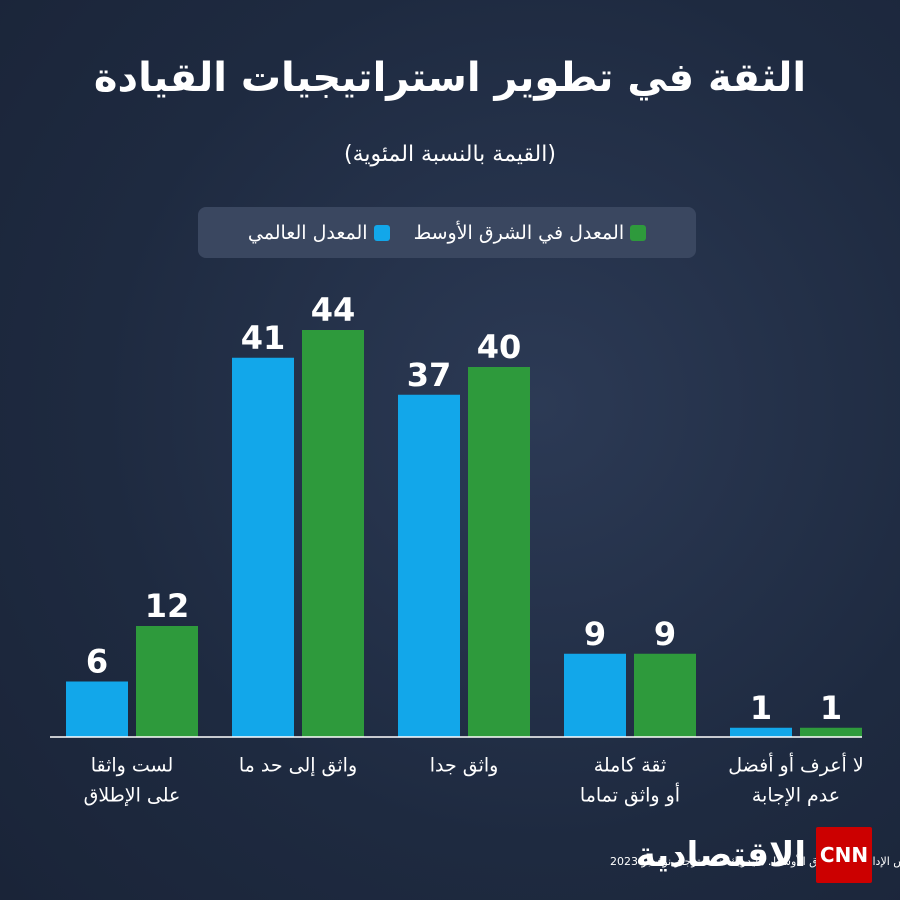 The width and height of the screenshot is (900, 900). Describe the element at coordinates (630, 766) in the screenshot. I see `x-tick-label: ثقة كاملة` at that location.